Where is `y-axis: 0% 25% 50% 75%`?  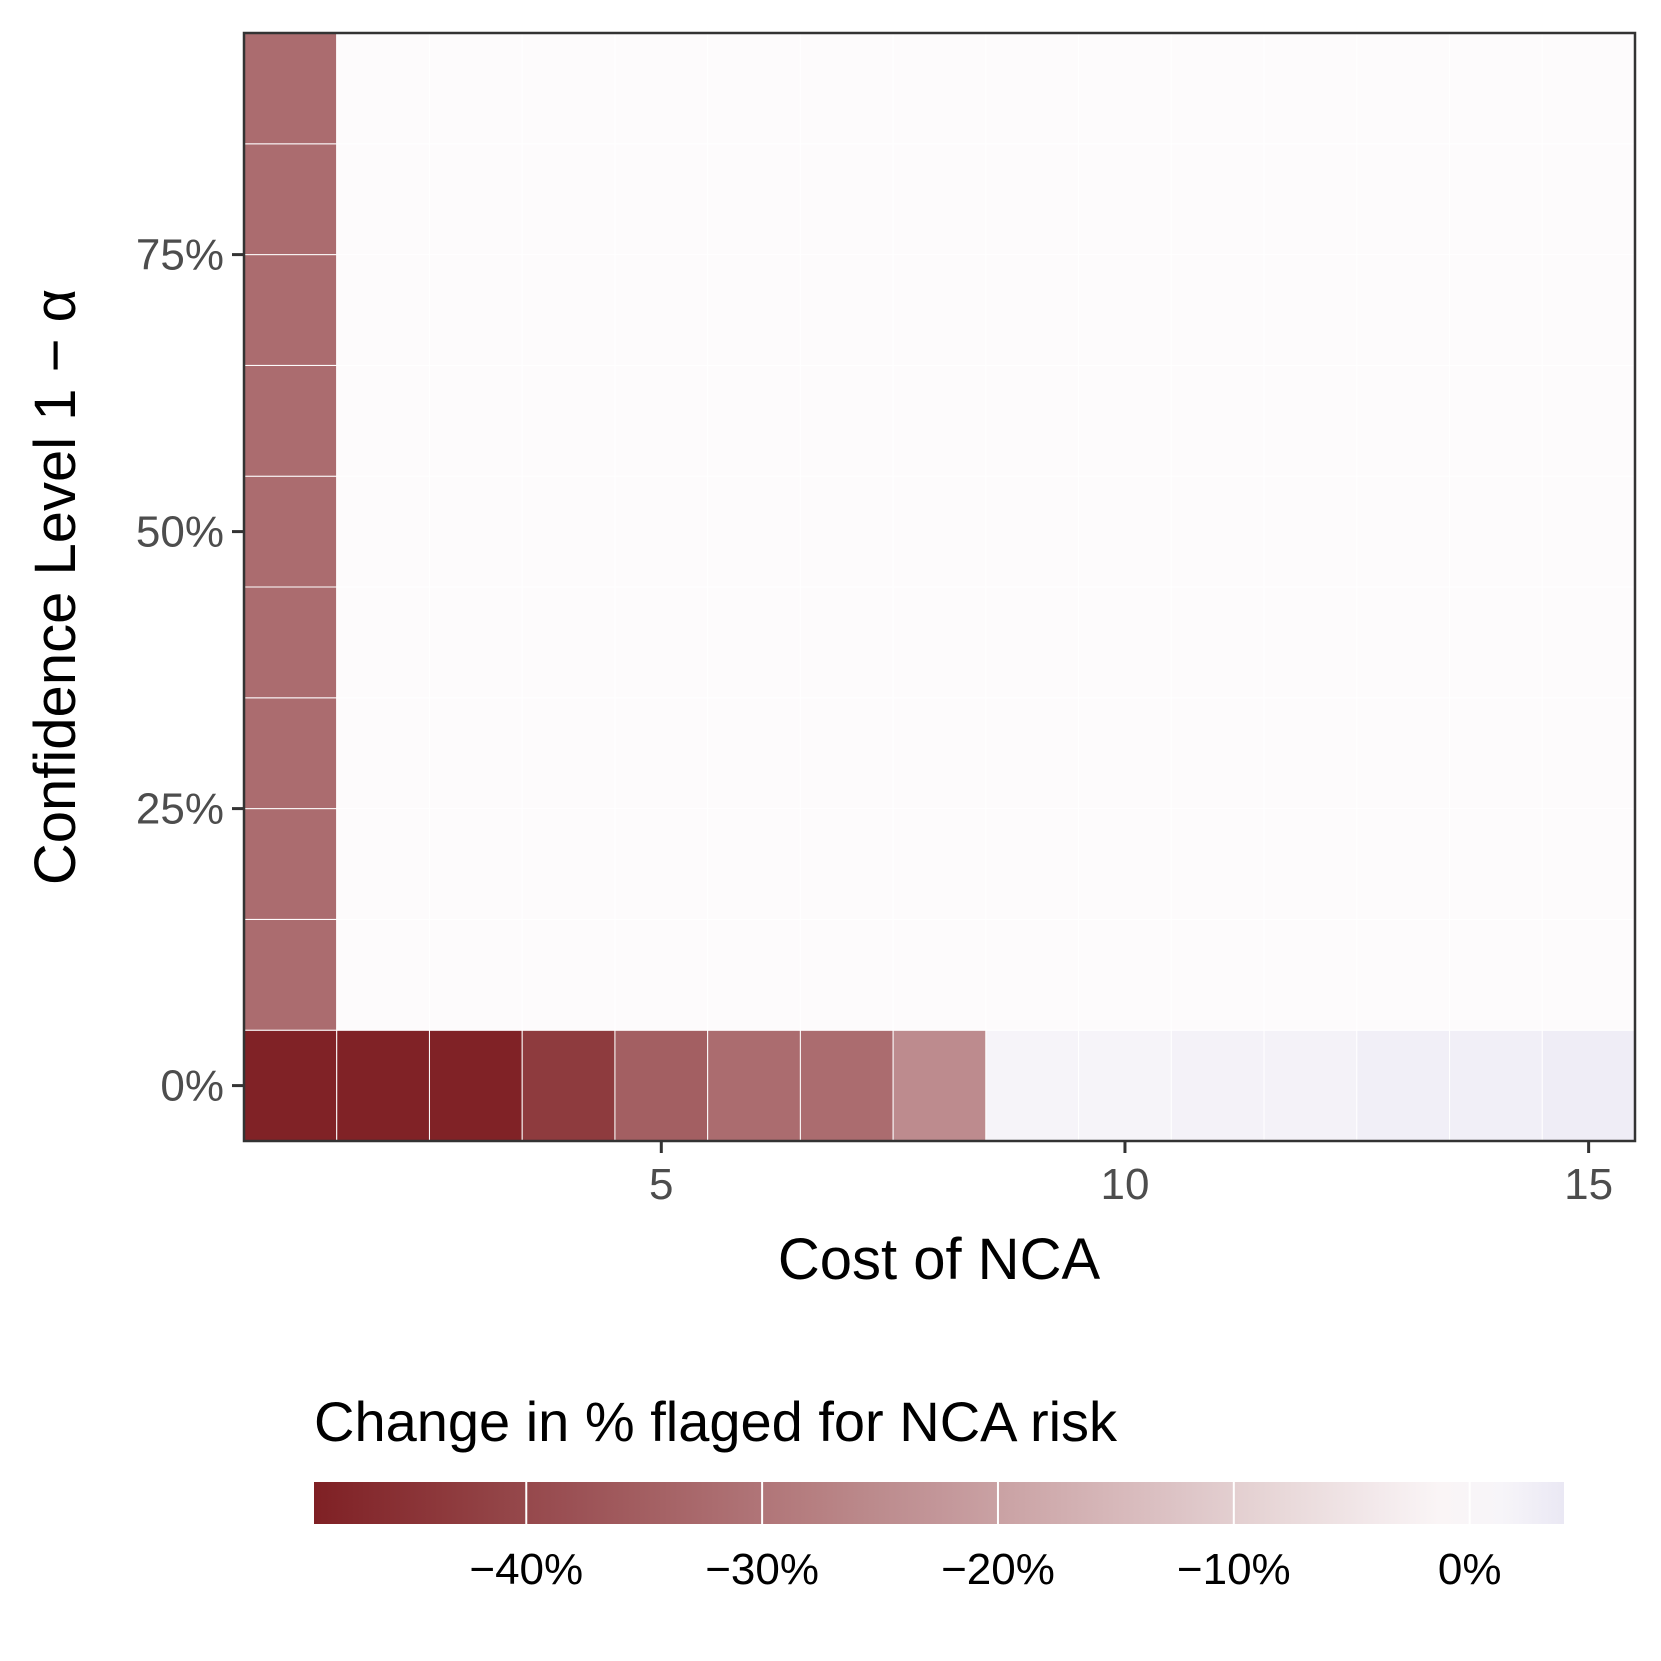 y-axis: 0% 25% 50% 75% is located at coordinates (190, 671).